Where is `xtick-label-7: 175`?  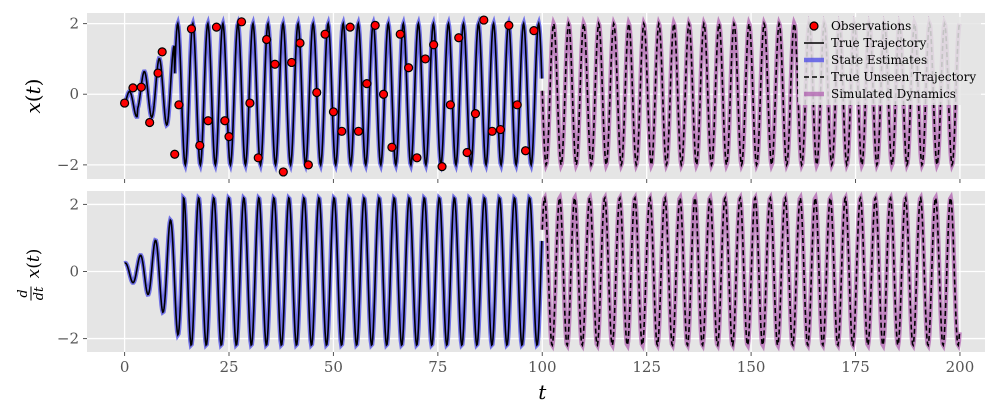
xtick-label-7: 175 is located at coordinates (855, 367).